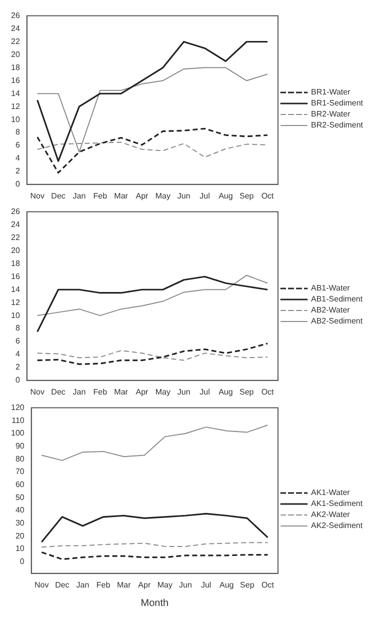 The height and width of the screenshot is (619, 380). I want to click on y-tick-label: 40, so click(20, 510).